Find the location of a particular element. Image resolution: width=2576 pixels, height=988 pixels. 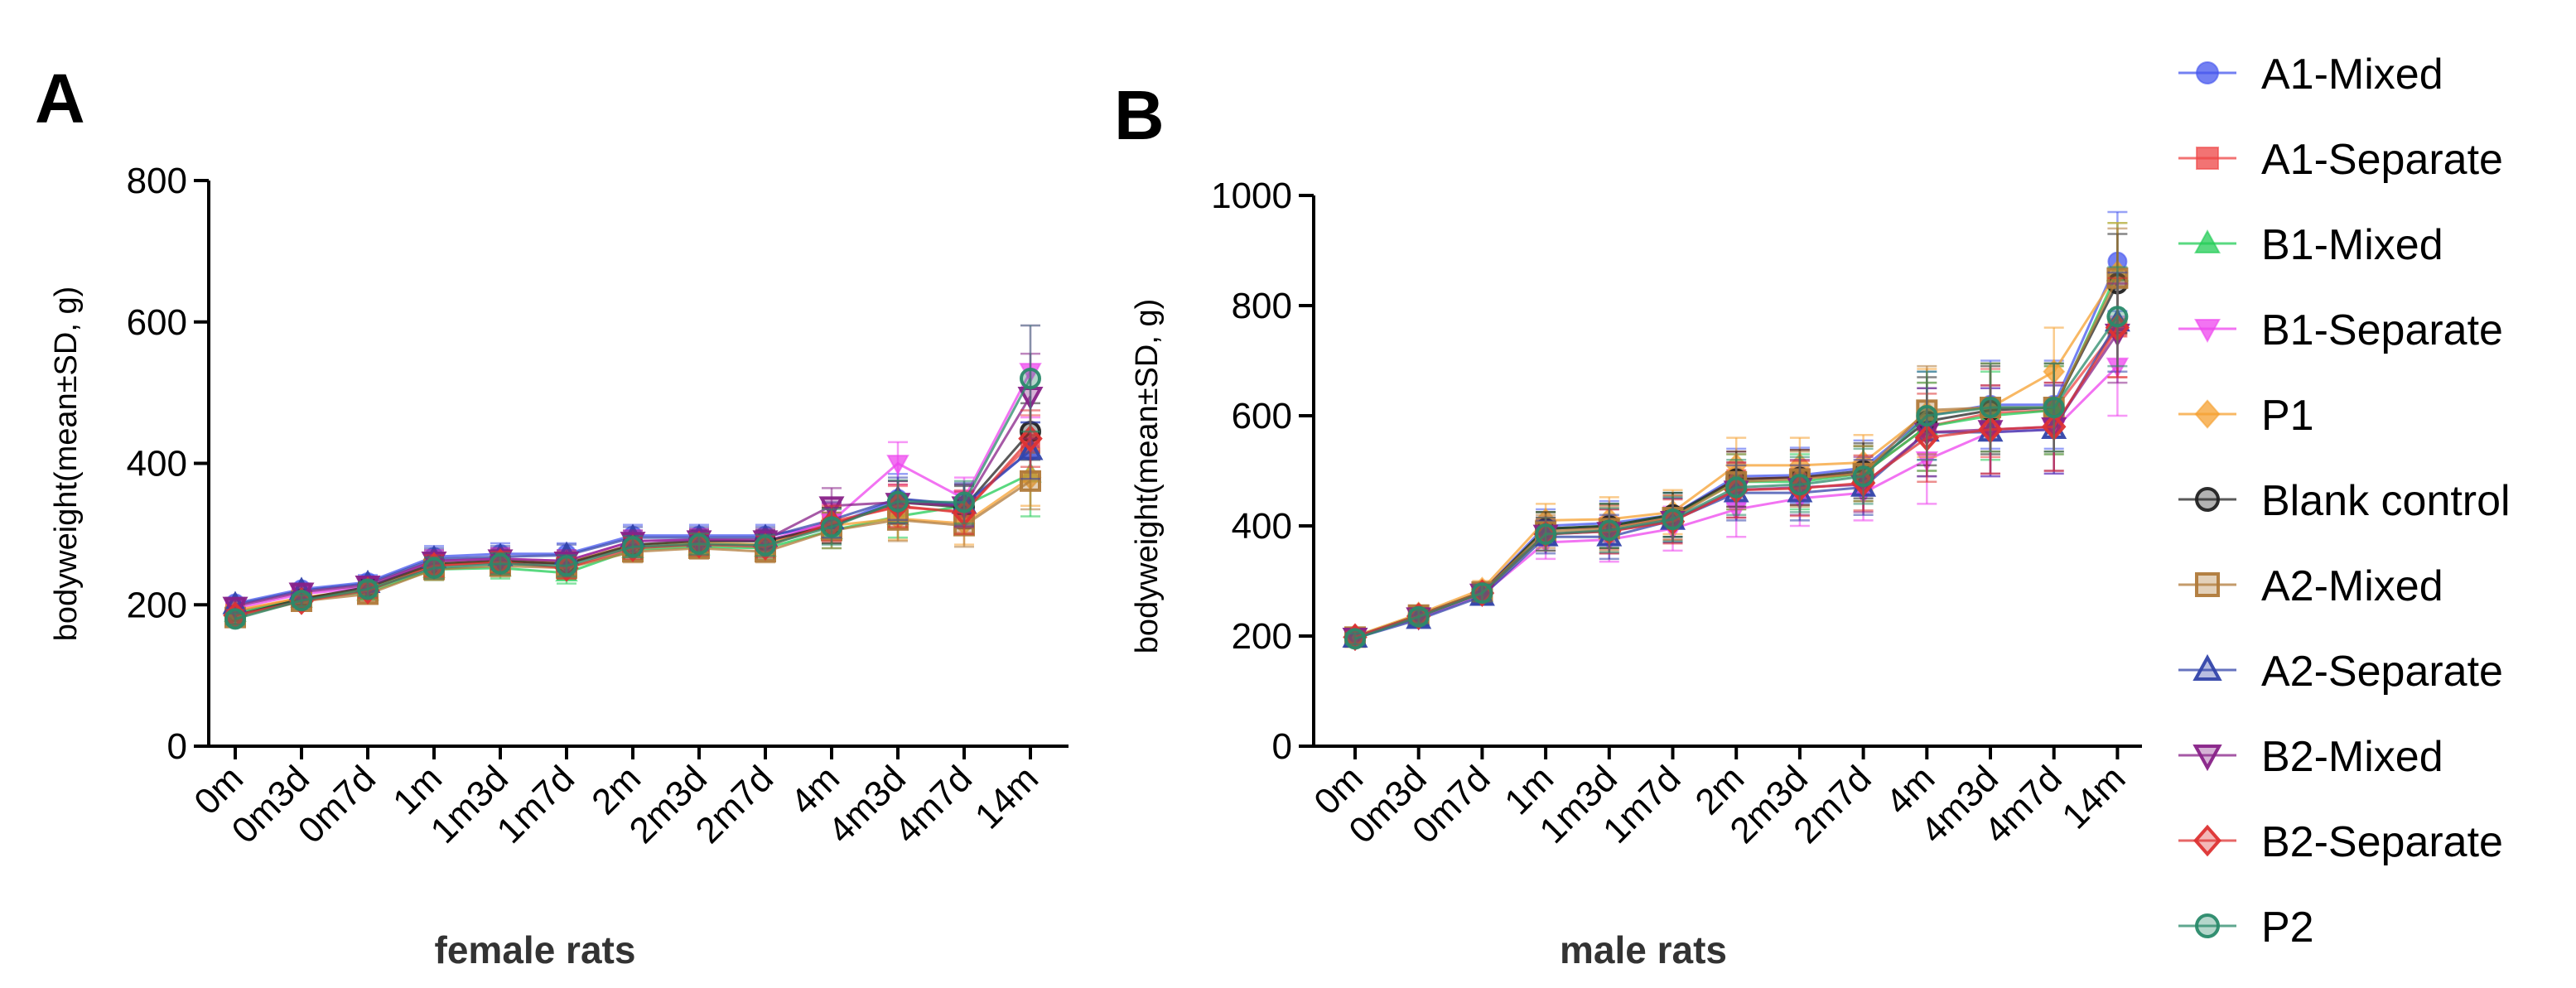

legend-label: A1-Mixed is located at coordinates (2352, 75).